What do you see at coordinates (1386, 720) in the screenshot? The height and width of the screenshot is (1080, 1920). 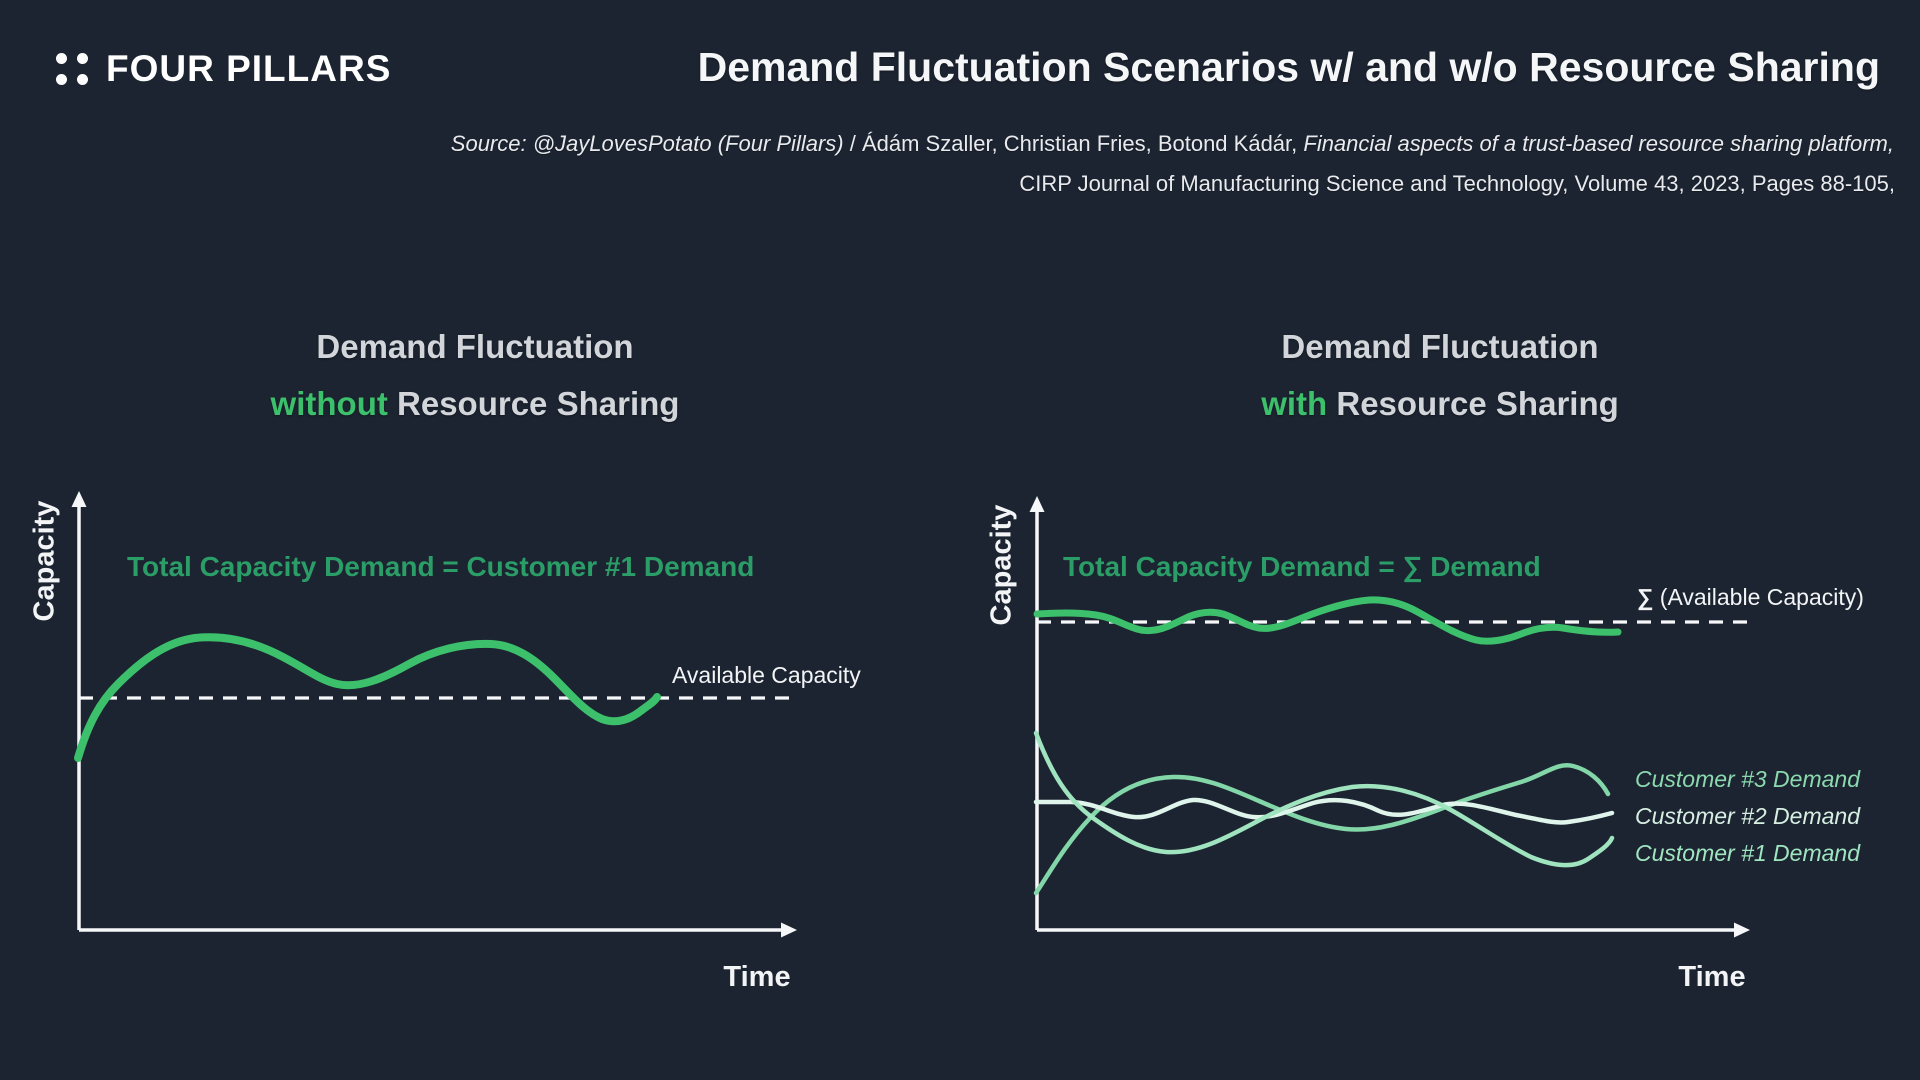 I see `right-chart-axes` at bounding box center [1386, 720].